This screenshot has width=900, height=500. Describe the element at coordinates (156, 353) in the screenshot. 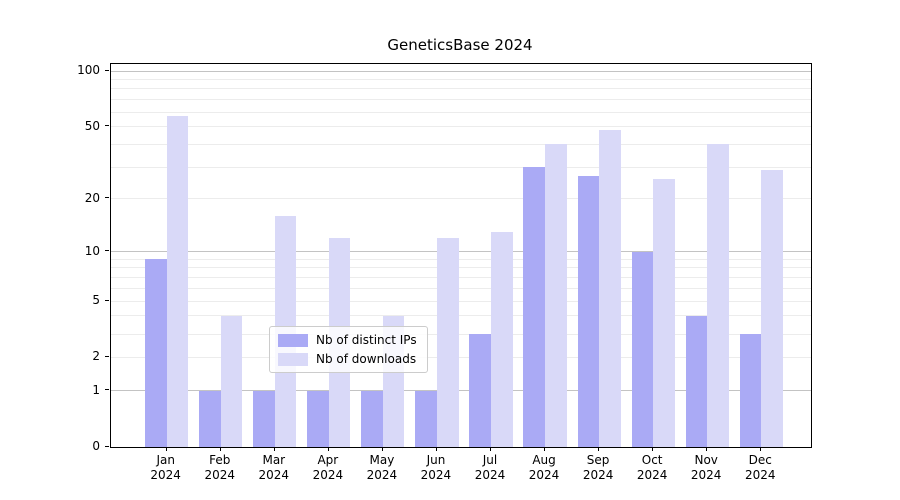

I see `bar-distinct-ips-jan` at that location.